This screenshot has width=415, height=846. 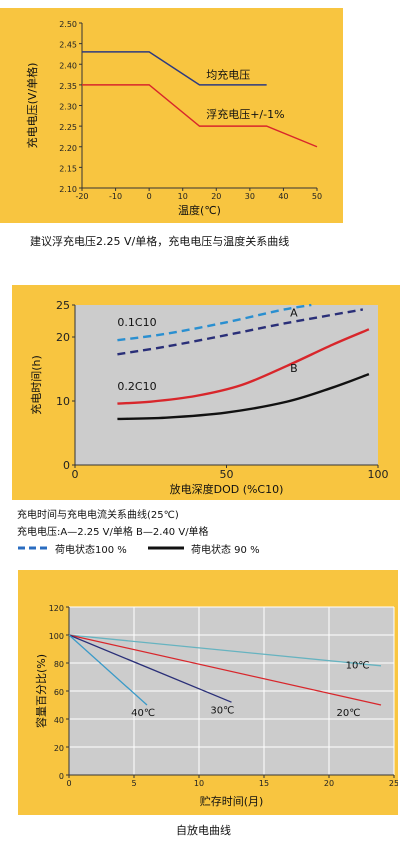 I want to click on y-tick-label: 25, so click(x=63, y=305).